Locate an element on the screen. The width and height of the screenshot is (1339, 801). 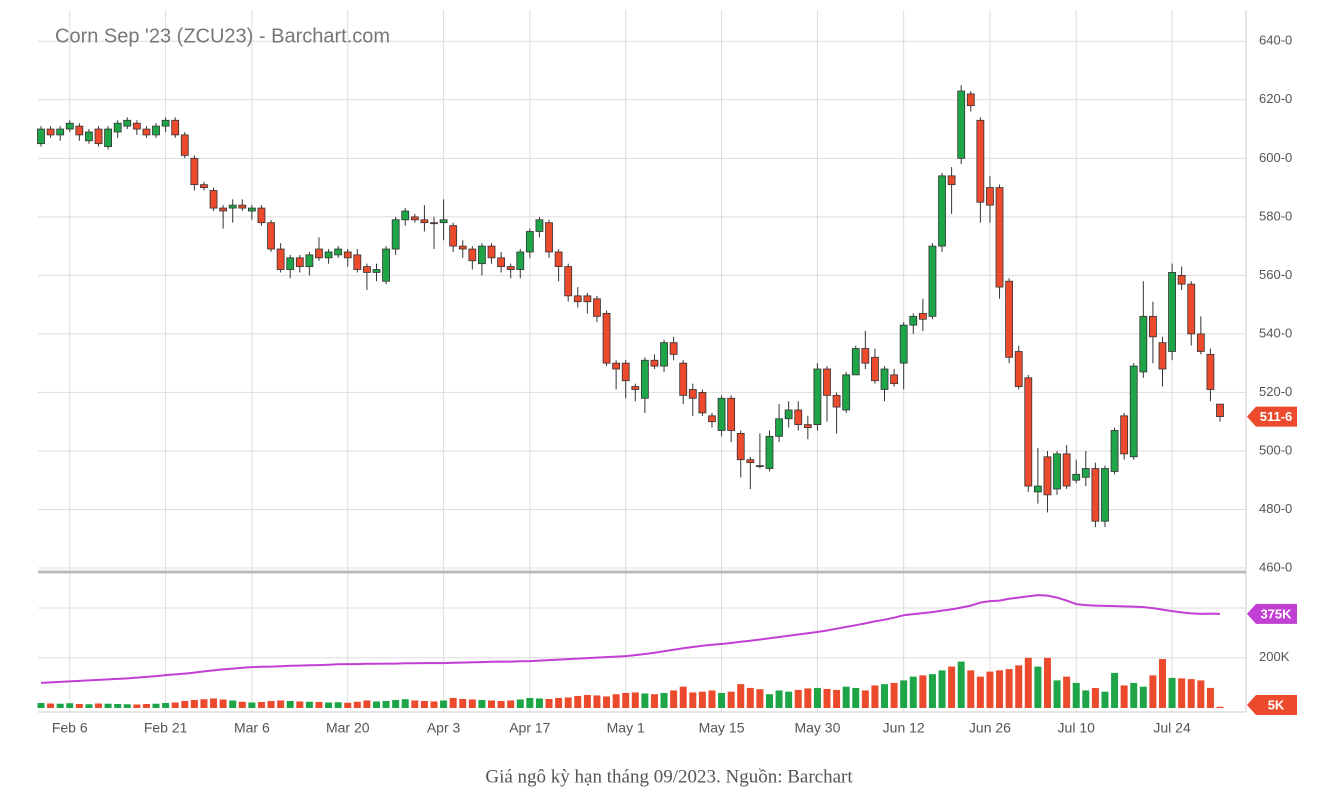
x-tick-label: Feb 21 is located at coordinates (166, 728).